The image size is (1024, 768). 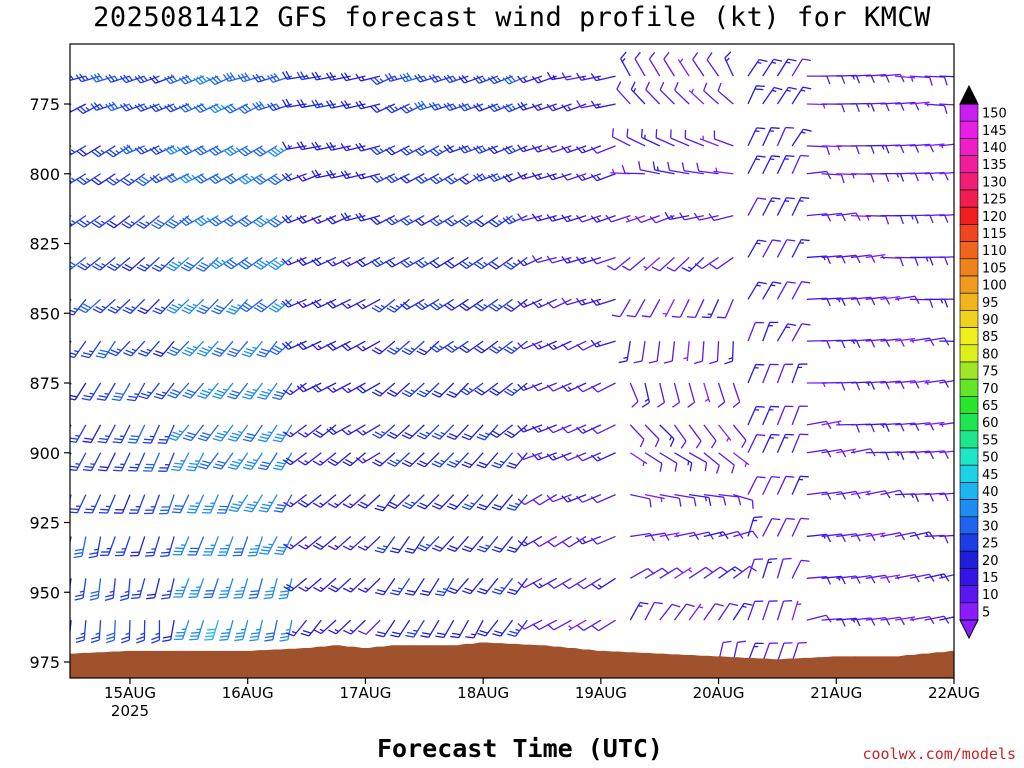 What do you see at coordinates (44, 592) in the screenshot?
I see `y-tick-label: 950` at bounding box center [44, 592].